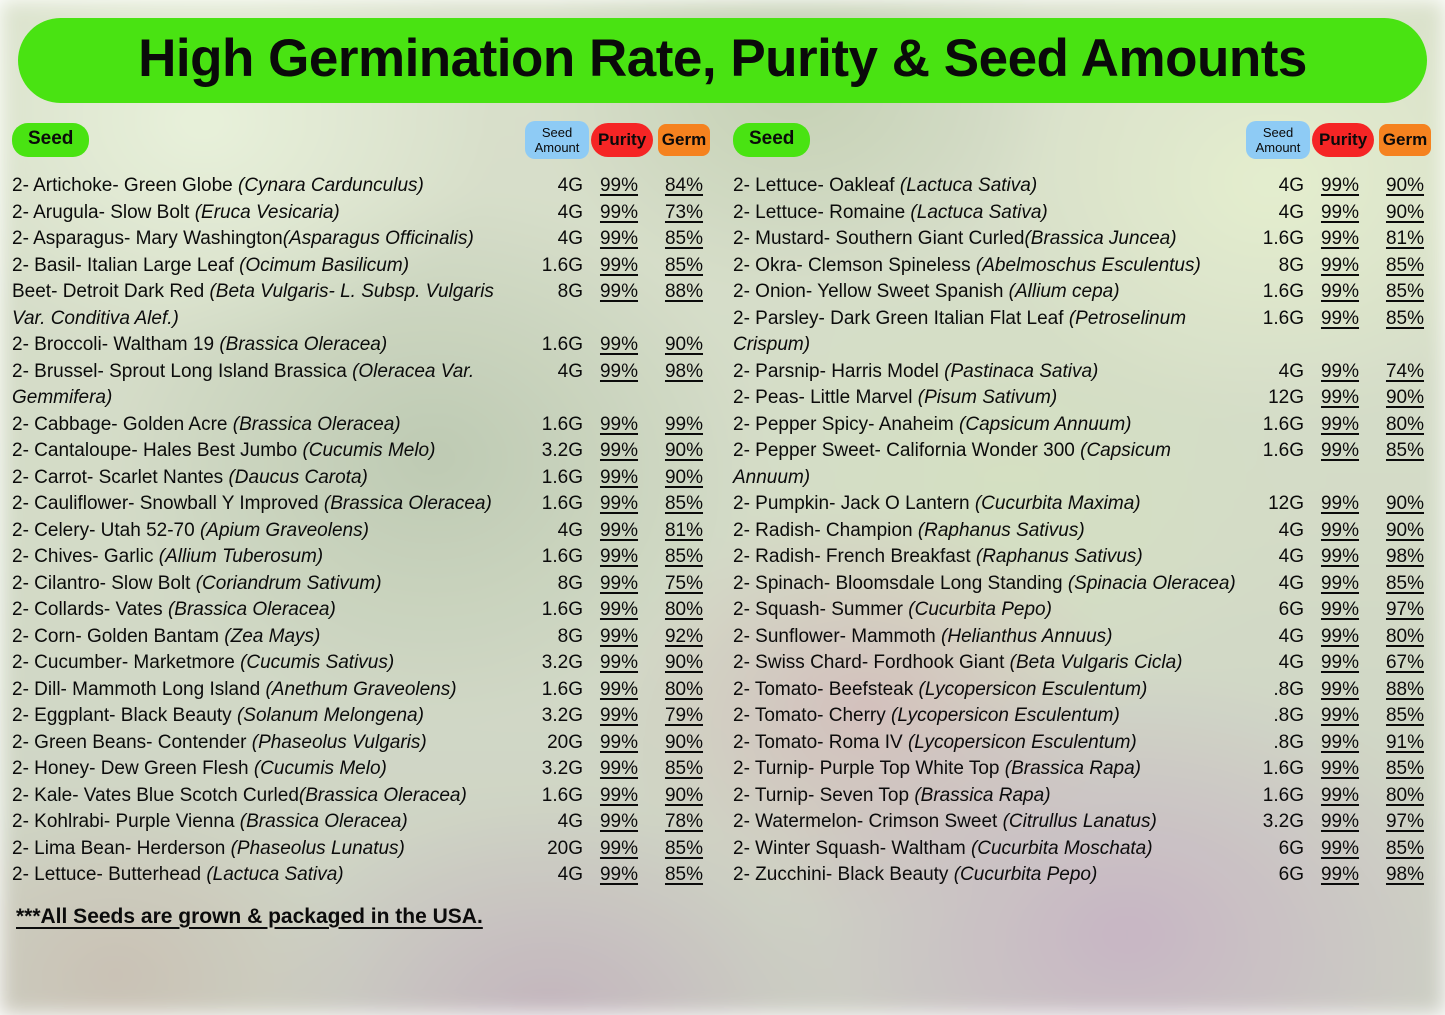 The width and height of the screenshot is (1445, 1015). What do you see at coordinates (121, 848) in the screenshot?
I see `seed-common-name: 2- Lima Bean- Herderson` at bounding box center [121, 848].